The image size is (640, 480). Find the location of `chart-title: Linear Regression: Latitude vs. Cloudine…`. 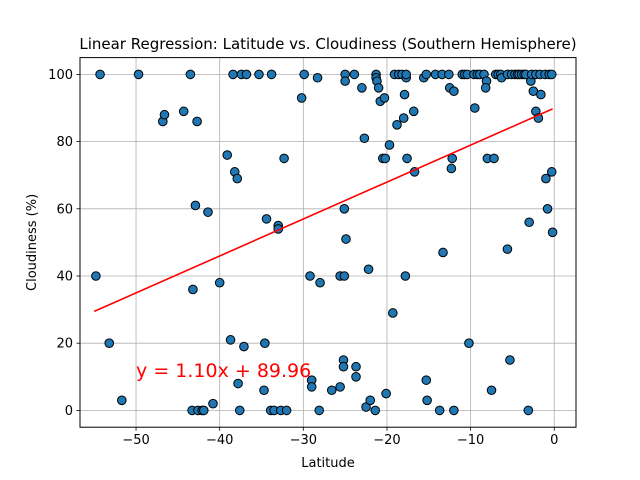

chart-title: Linear Regression: Latitude vs. Cloudine… is located at coordinates (327, 44).